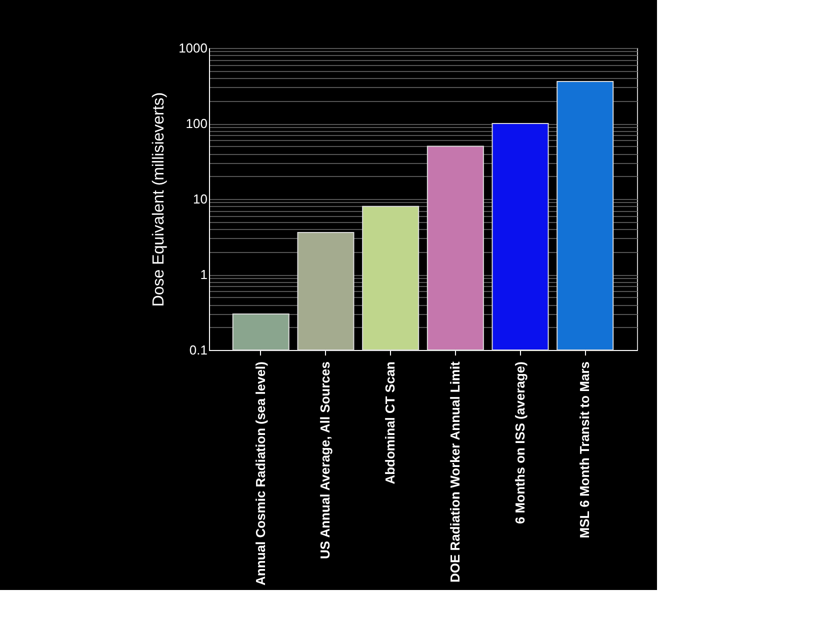  What do you see at coordinates (204, 274) in the screenshot?
I see `y-tick-label: 1` at bounding box center [204, 274].